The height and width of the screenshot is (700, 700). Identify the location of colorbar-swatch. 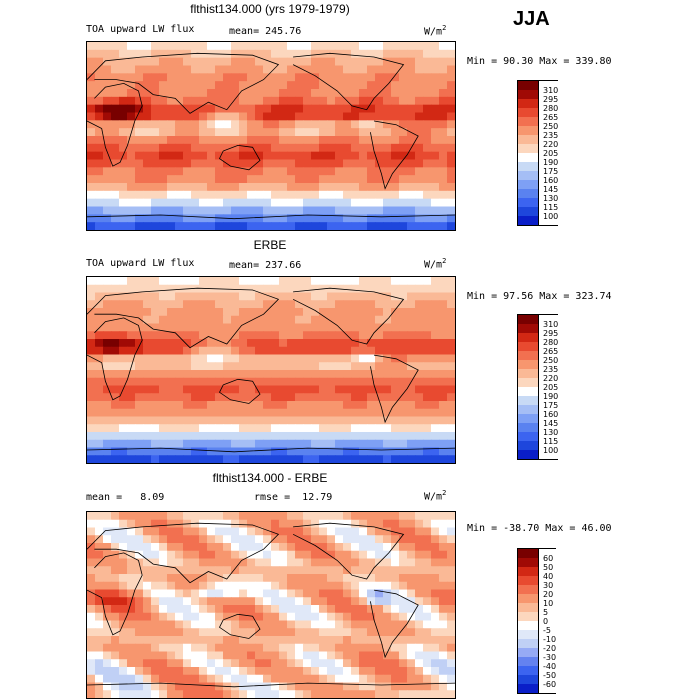
(528, 130).